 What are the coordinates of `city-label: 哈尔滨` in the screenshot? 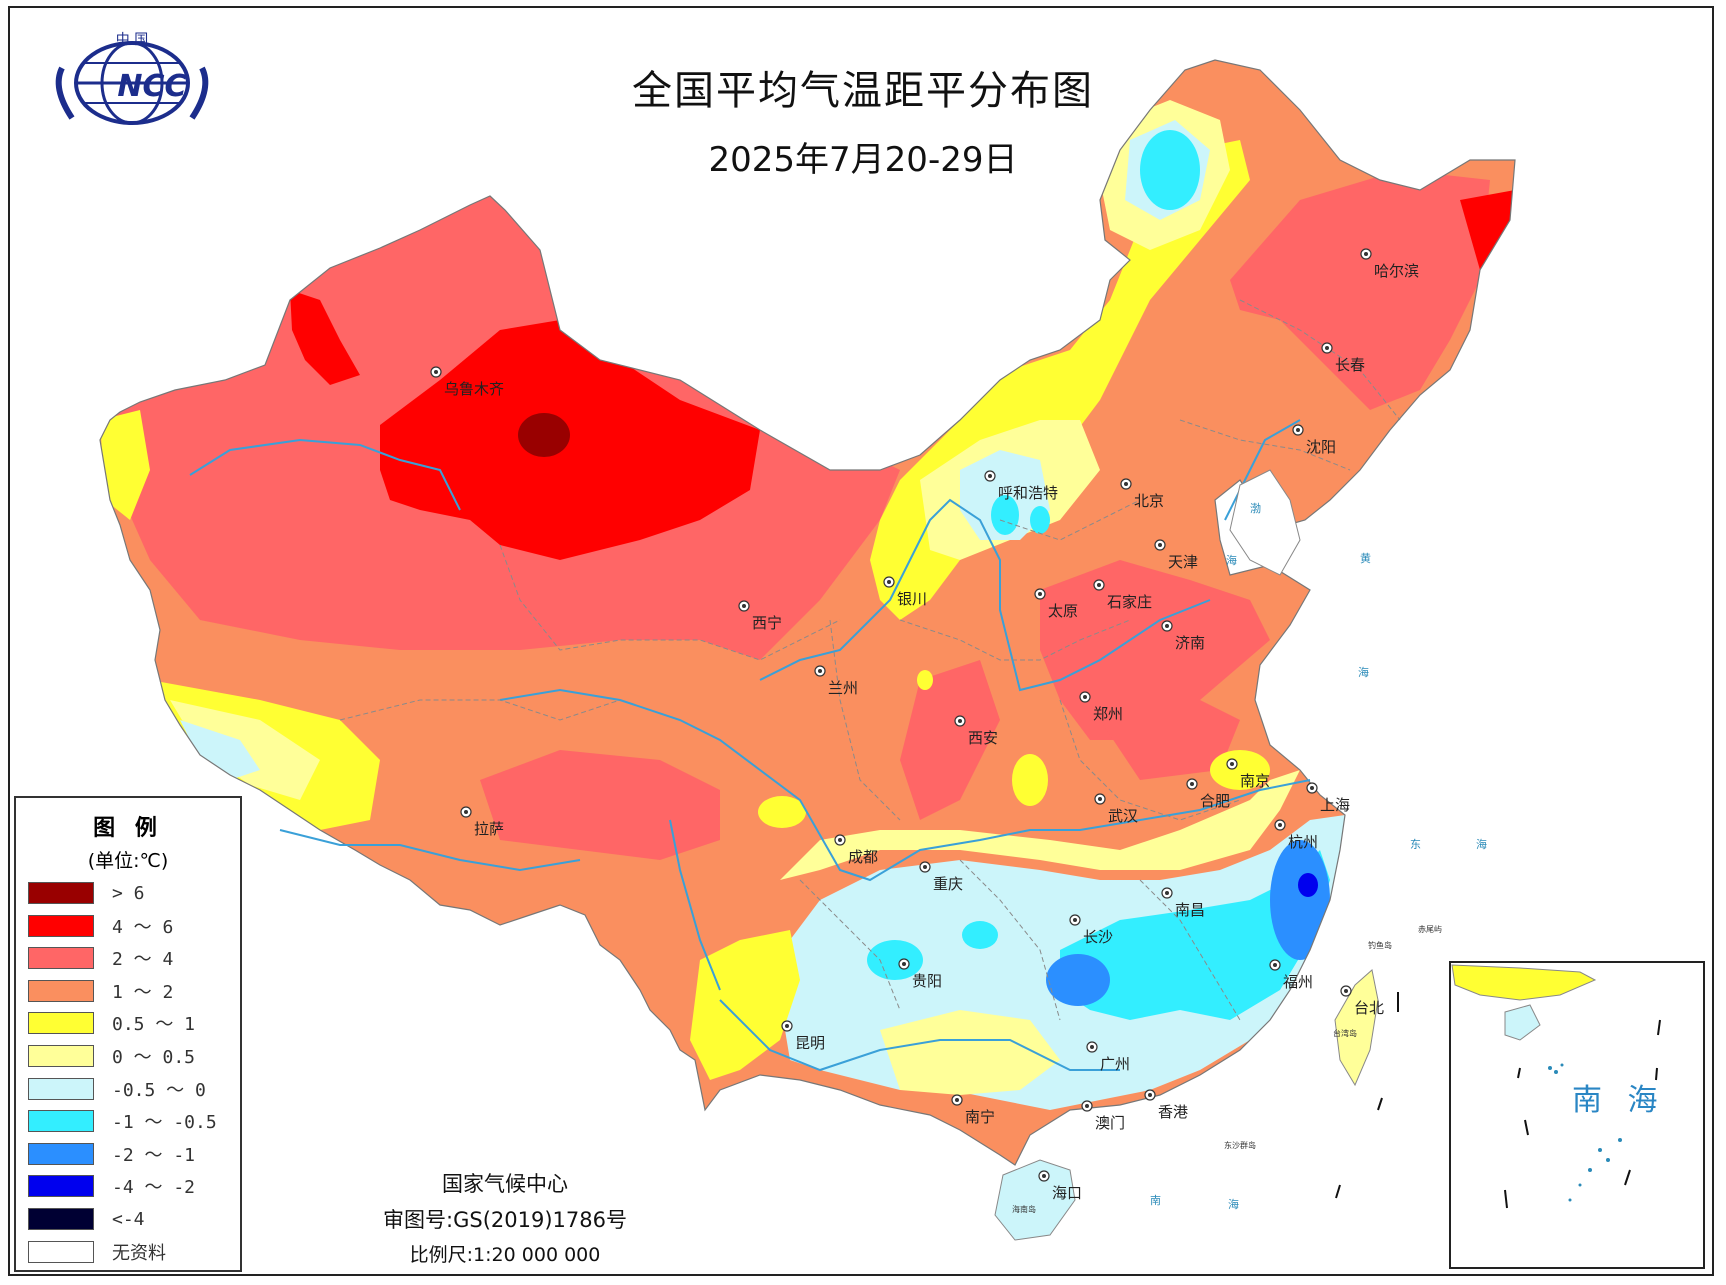 It's located at (1396, 270).